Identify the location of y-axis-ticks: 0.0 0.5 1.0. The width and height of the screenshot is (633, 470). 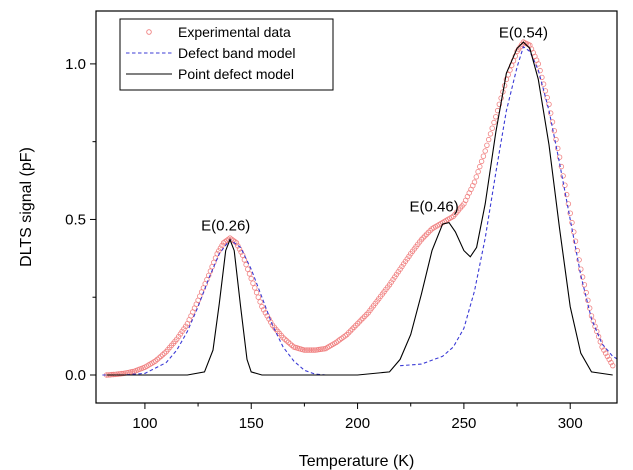
(80, 220).